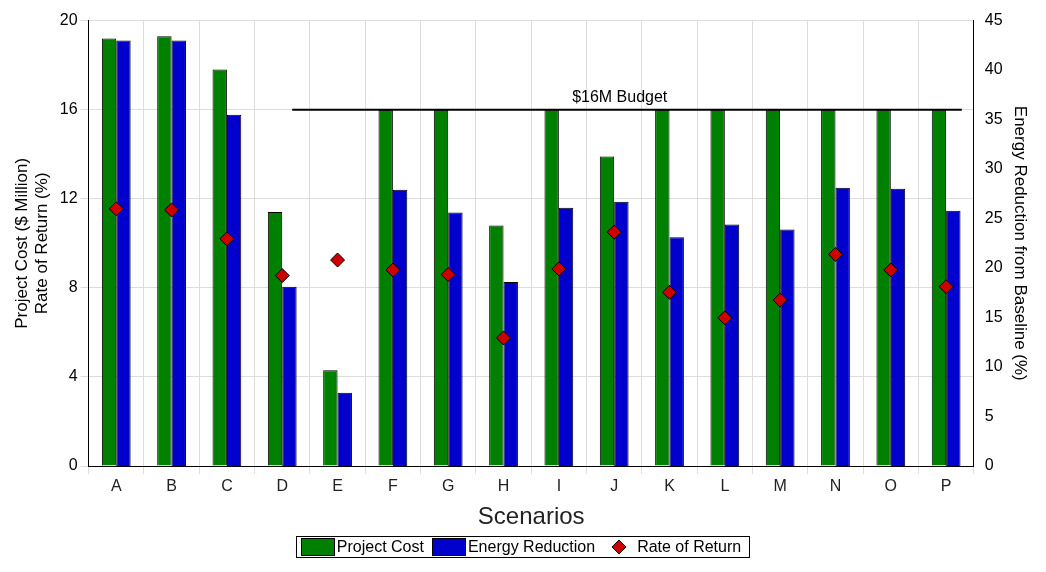  Describe the element at coordinates (989, 415) in the screenshot. I see `y2-tick-label: 5` at that location.